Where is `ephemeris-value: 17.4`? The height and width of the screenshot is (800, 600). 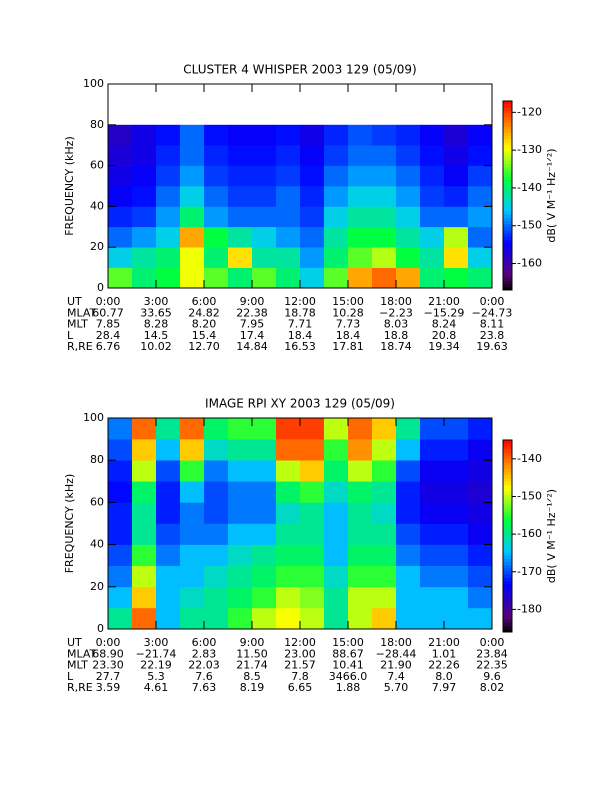
ephemeris-value: 17.4 is located at coordinates (252, 335).